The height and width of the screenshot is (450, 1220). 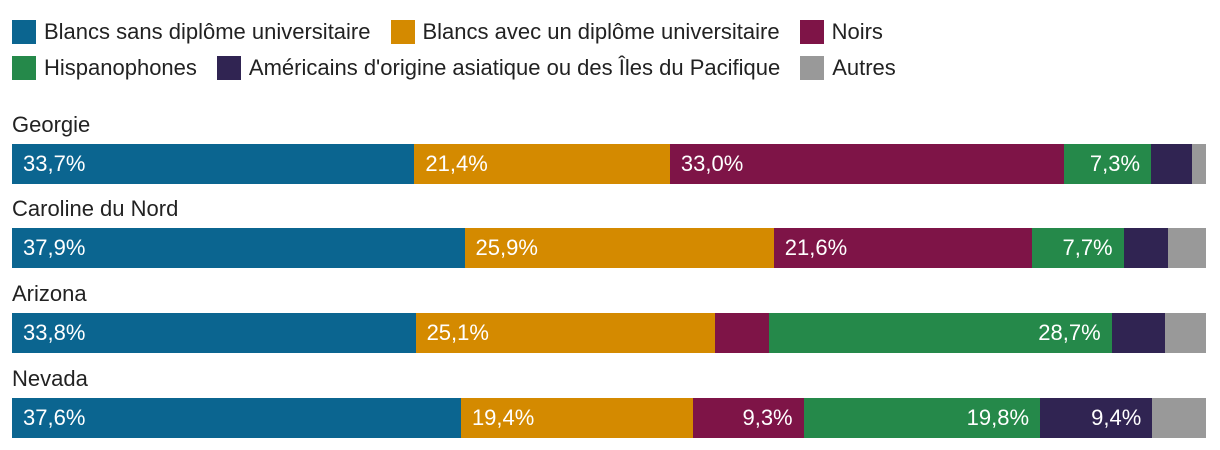 I want to click on legend-item: Noirs, so click(x=841, y=32).